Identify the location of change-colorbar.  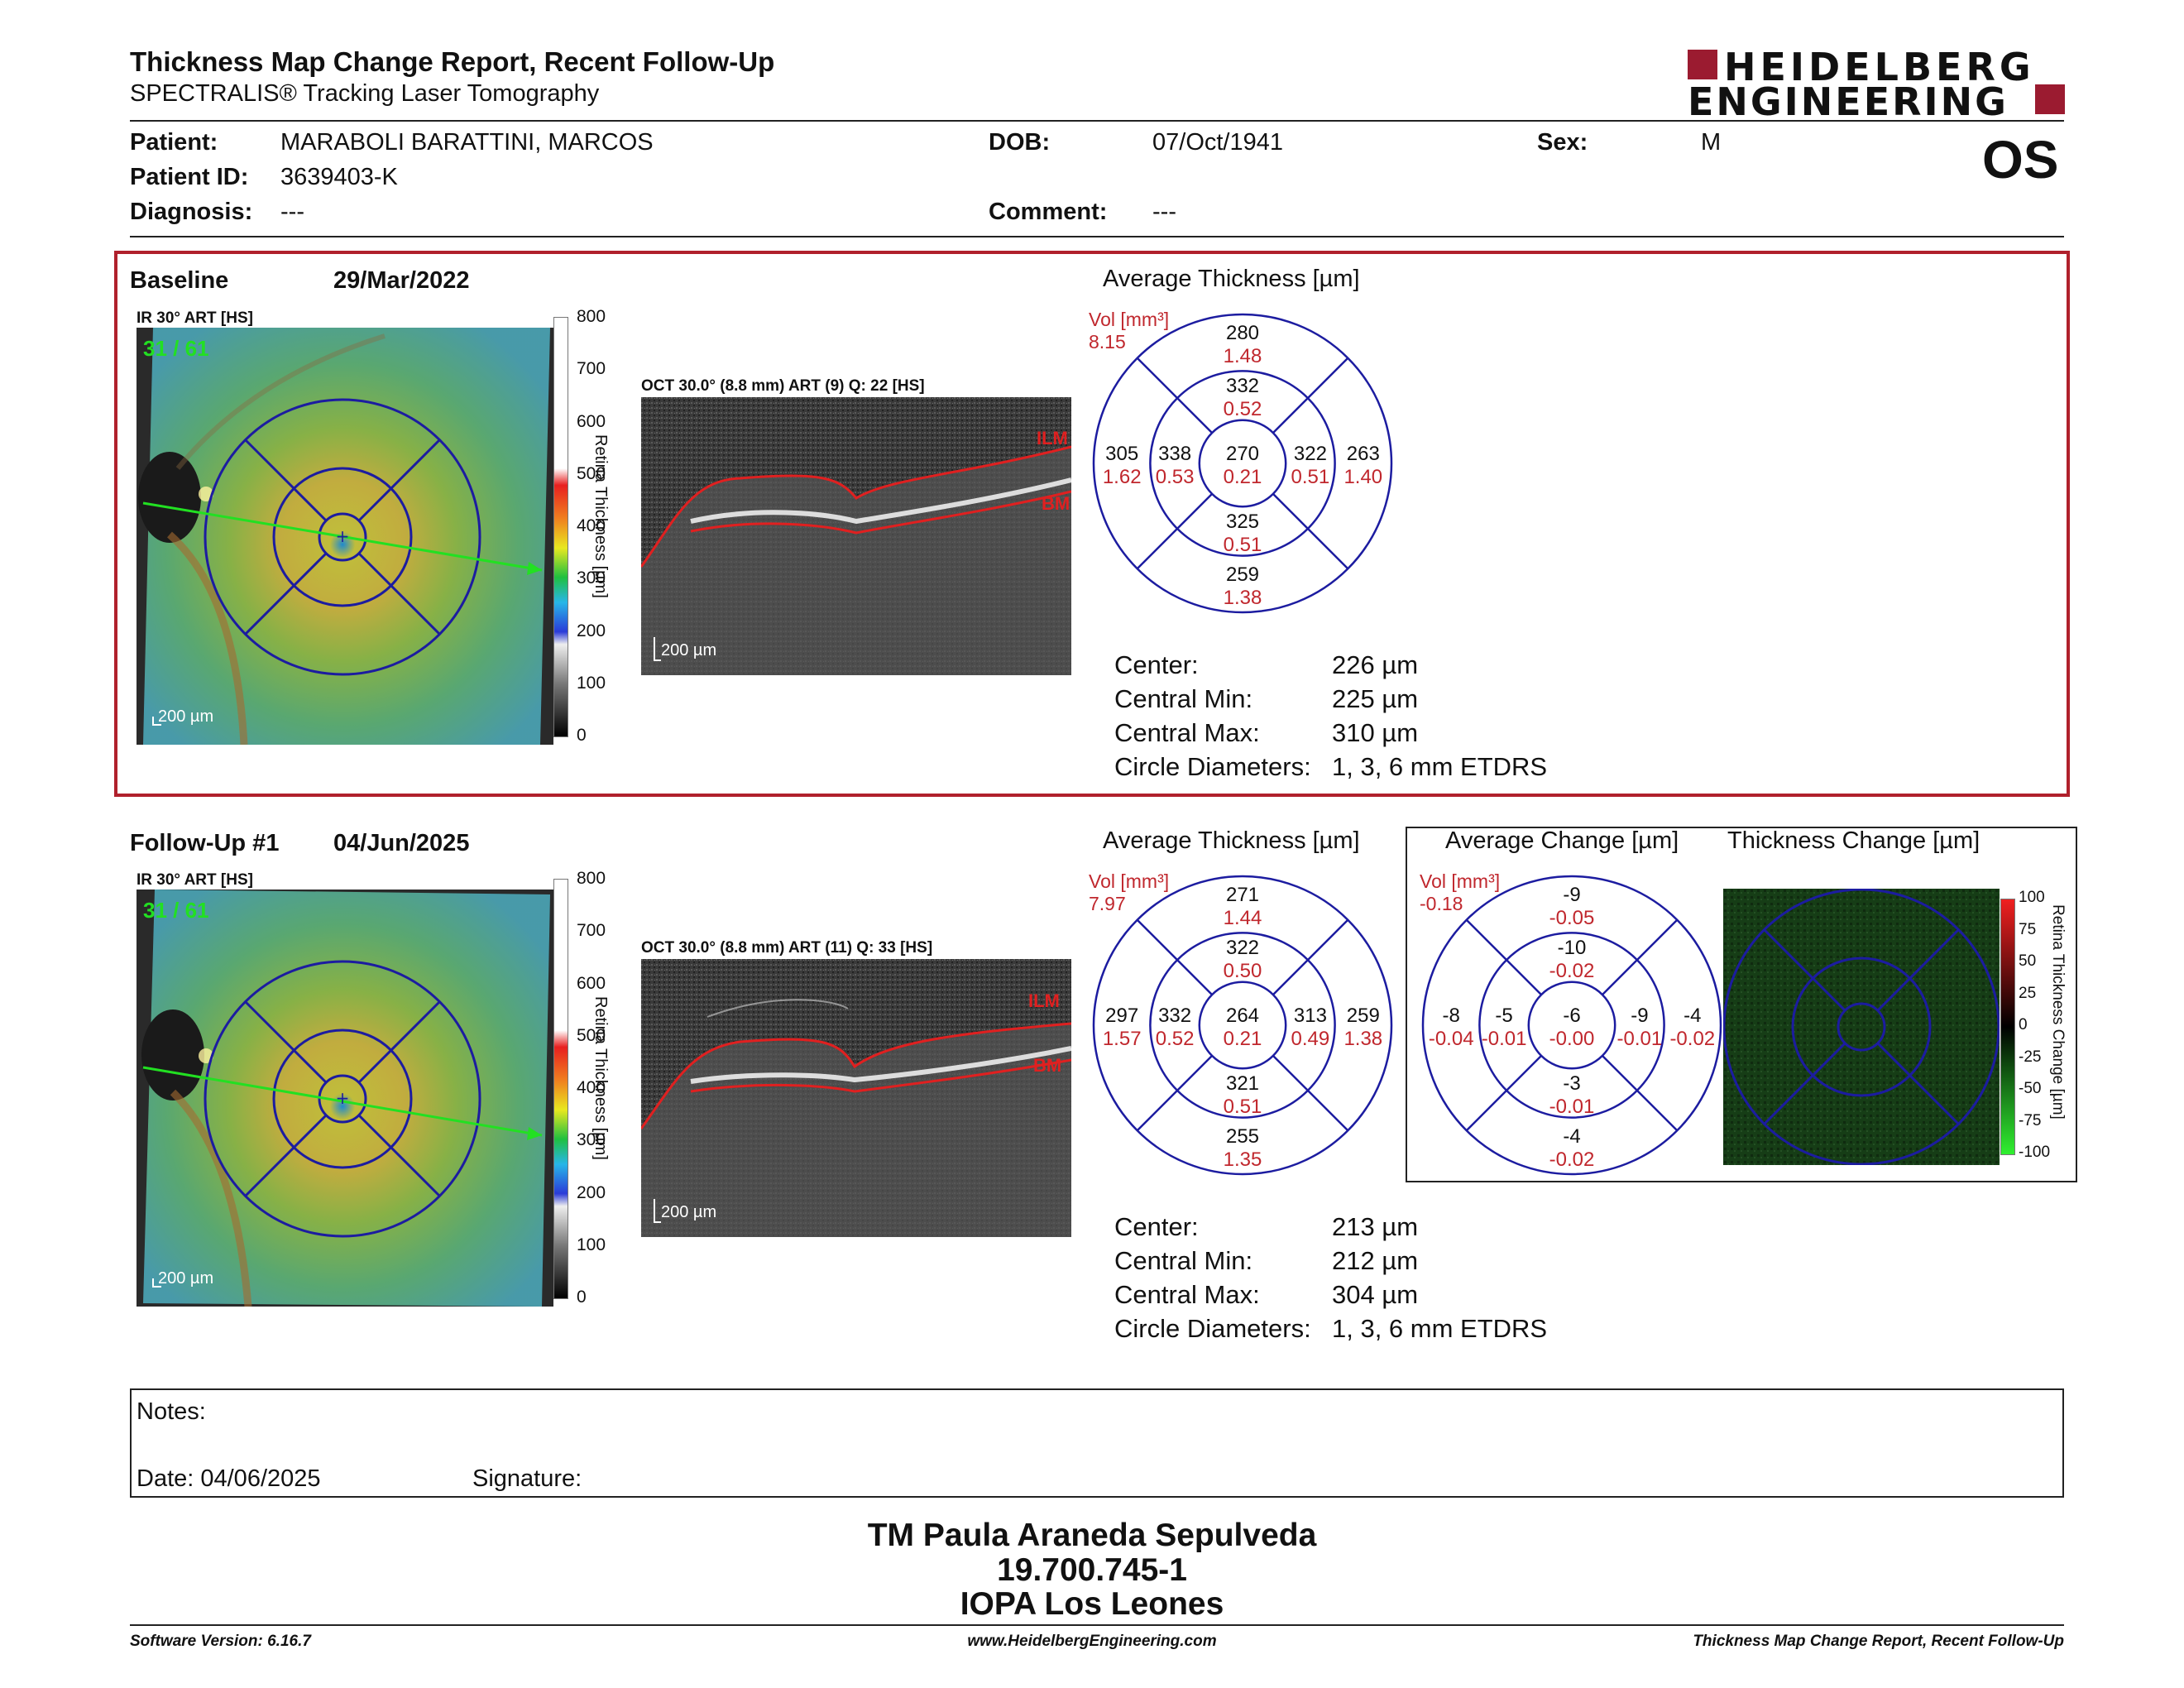
(2007, 1027).